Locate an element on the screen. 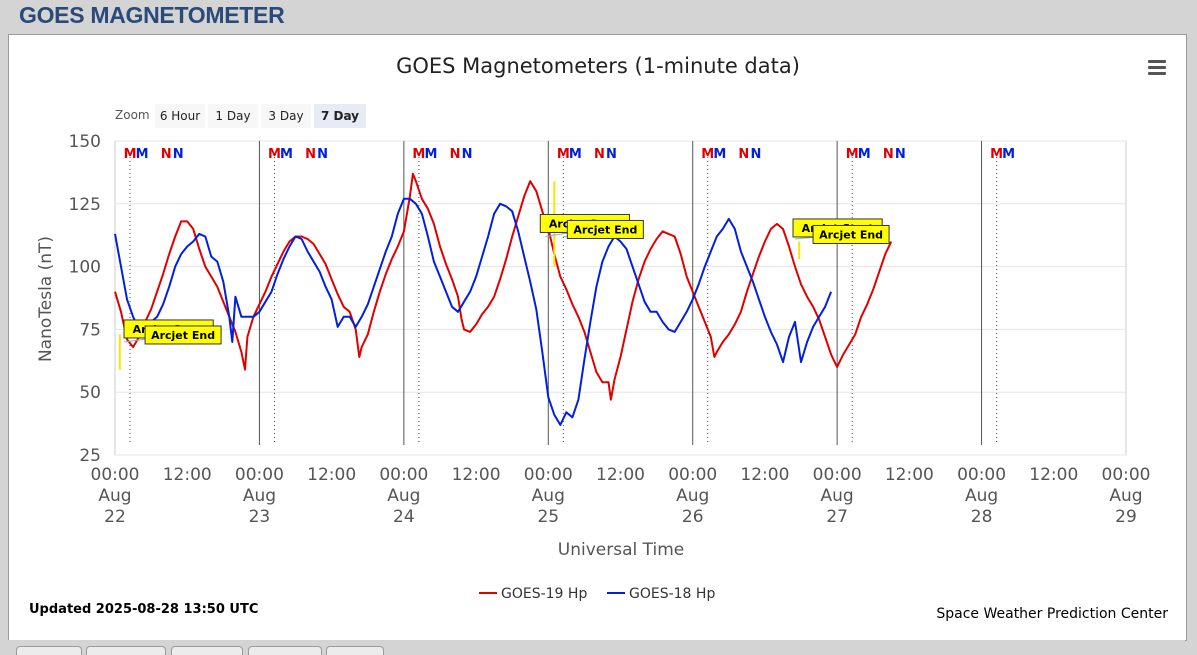 The image size is (1197, 655). chart-title: GOES Magnetometers (1-minute data) is located at coordinates (598, 66).